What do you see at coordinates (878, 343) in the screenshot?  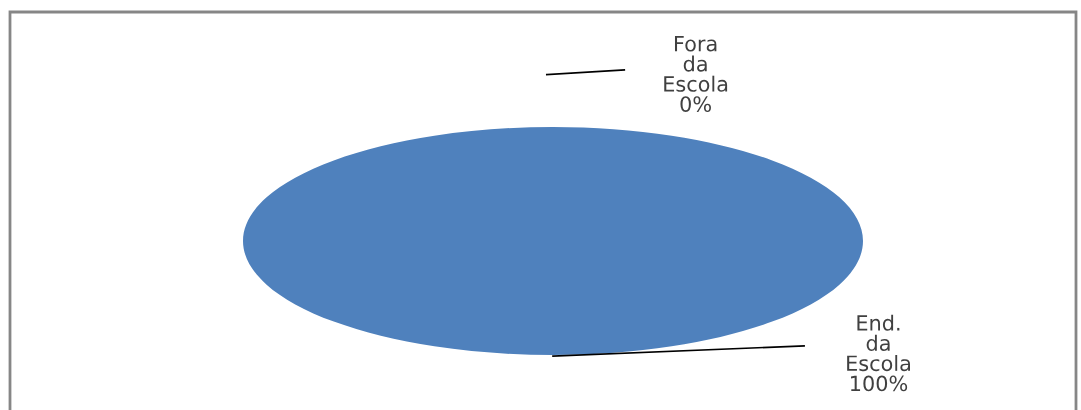 I see `slice-label: End. da Escola` at bounding box center [878, 343].